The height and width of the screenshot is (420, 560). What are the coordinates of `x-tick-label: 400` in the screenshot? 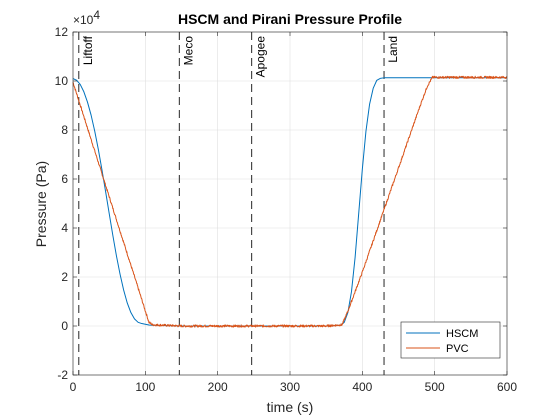 It's located at (362, 387).